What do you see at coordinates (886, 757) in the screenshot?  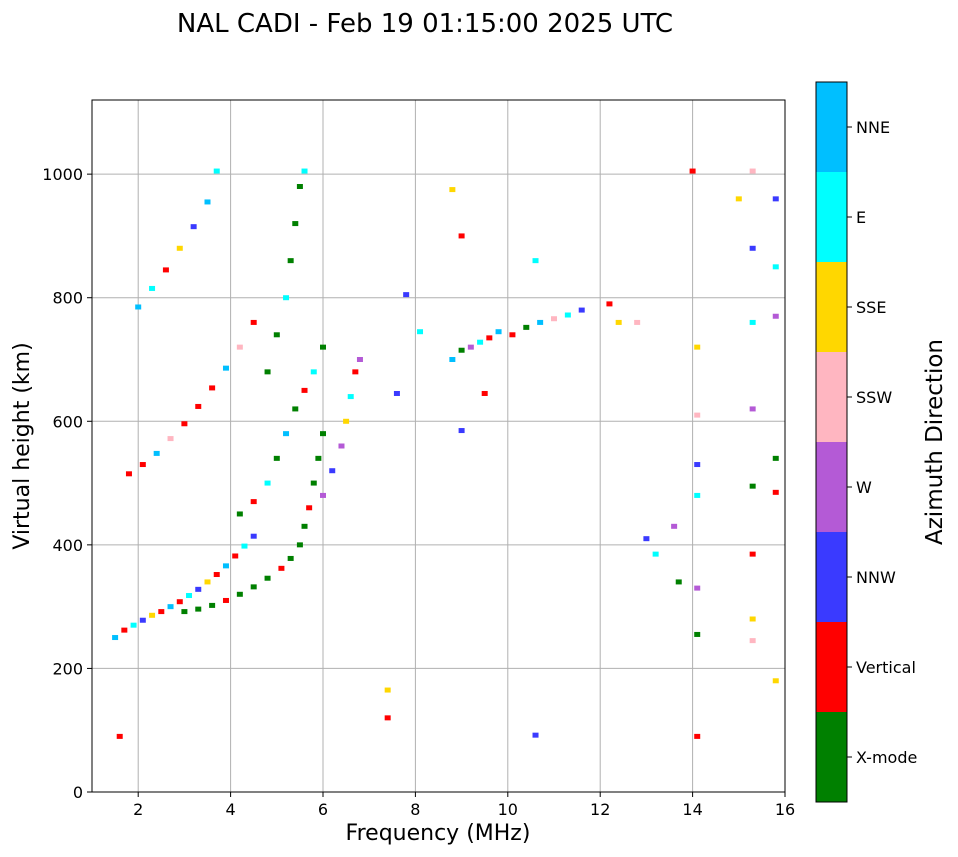 I see `colorbar-label: X-mode` at bounding box center [886, 757].